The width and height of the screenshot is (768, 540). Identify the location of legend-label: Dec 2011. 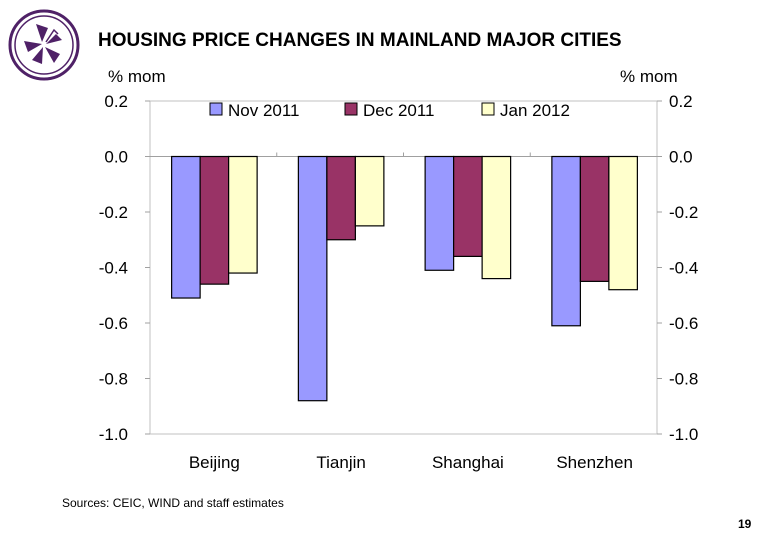
(399, 110).